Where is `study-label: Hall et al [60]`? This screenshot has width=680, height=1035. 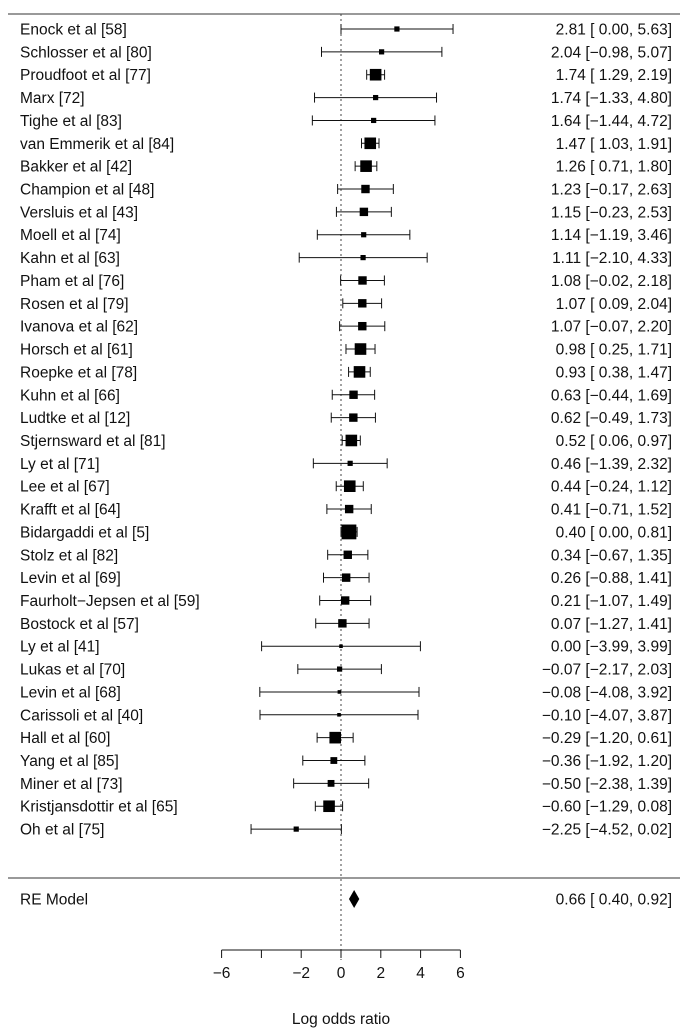 study-label: Hall et al [60] is located at coordinates (65, 738).